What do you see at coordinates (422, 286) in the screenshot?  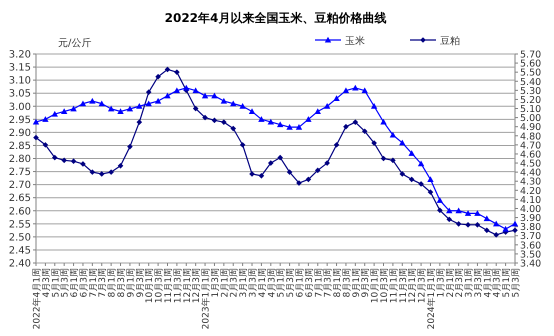 I see `x-tick-label: 12月3周` at bounding box center [422, 286].